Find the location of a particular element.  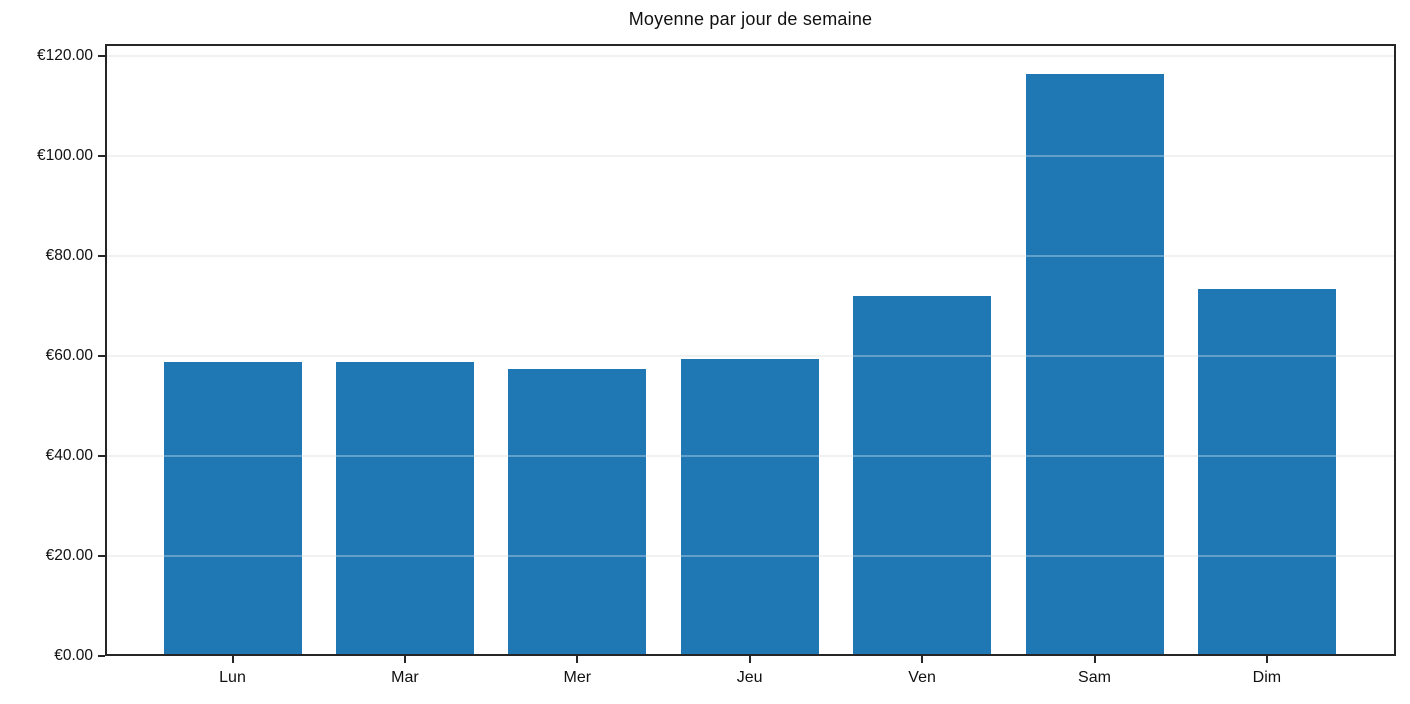

x-tick-label: Jeu is located at coordinates (749, 677).